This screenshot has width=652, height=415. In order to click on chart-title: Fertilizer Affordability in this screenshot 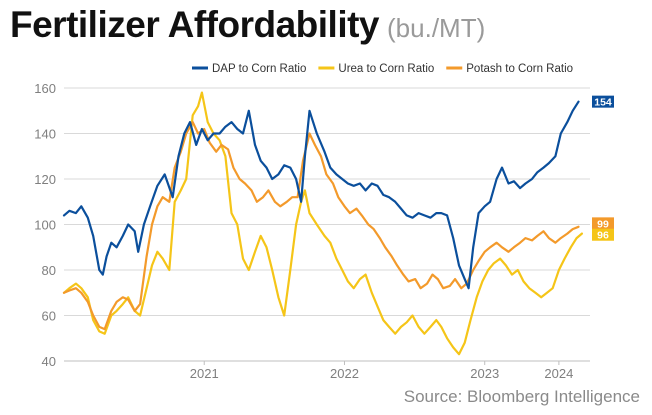, I will do `click(195, 24)`.